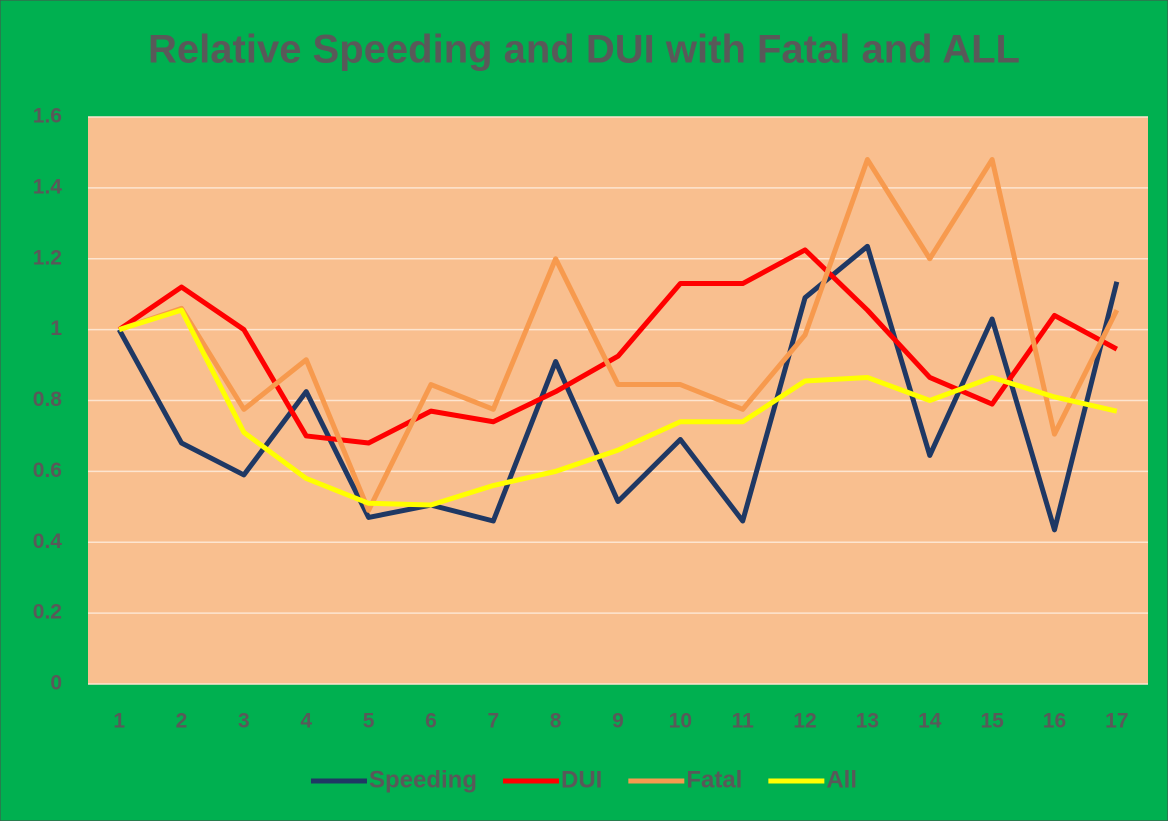  I want to click on legend-label: DUI, so click(581, 779).